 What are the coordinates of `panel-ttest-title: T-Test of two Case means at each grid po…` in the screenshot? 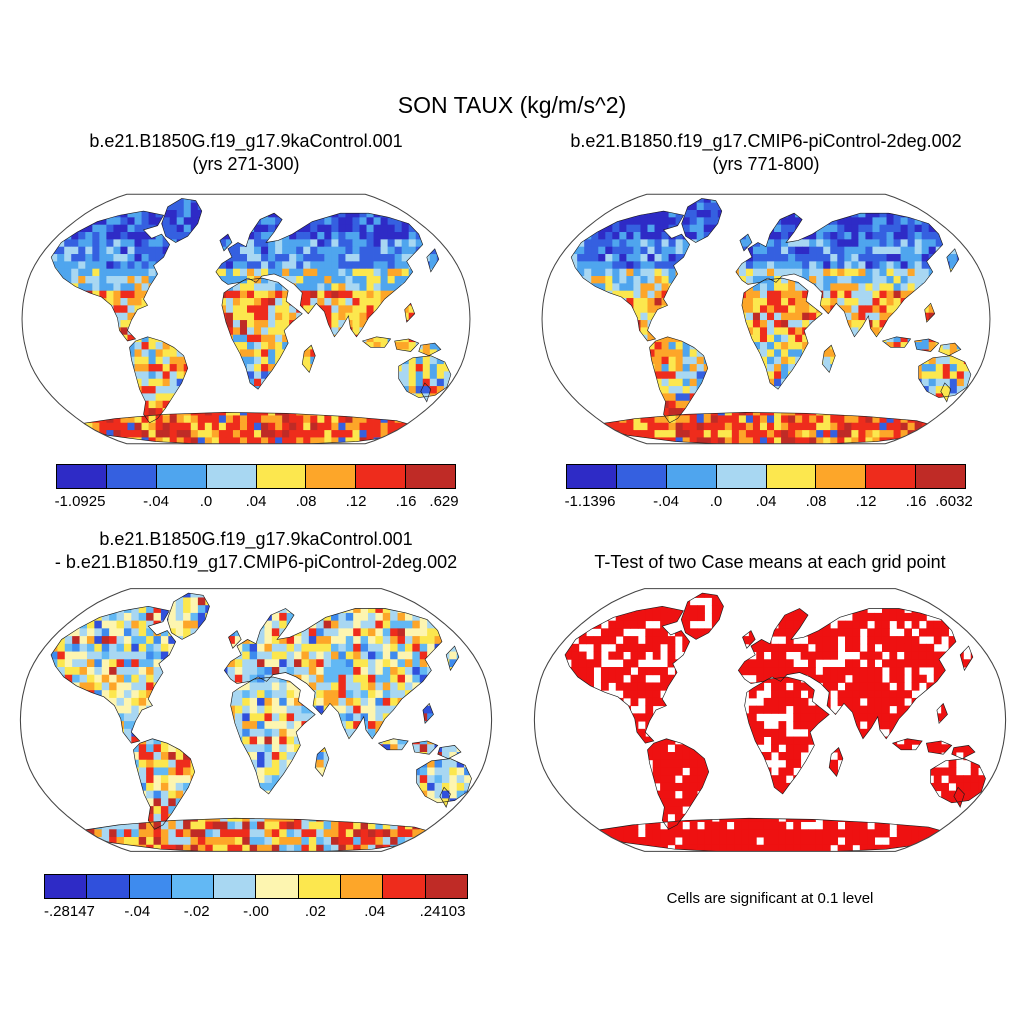 It's located at (770, 562).